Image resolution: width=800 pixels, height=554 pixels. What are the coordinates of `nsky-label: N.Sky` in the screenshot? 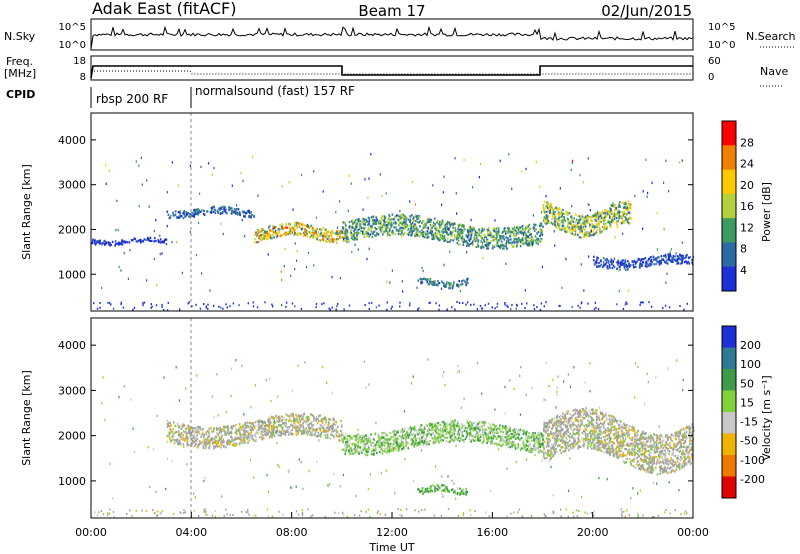 It's located at (20, 36).